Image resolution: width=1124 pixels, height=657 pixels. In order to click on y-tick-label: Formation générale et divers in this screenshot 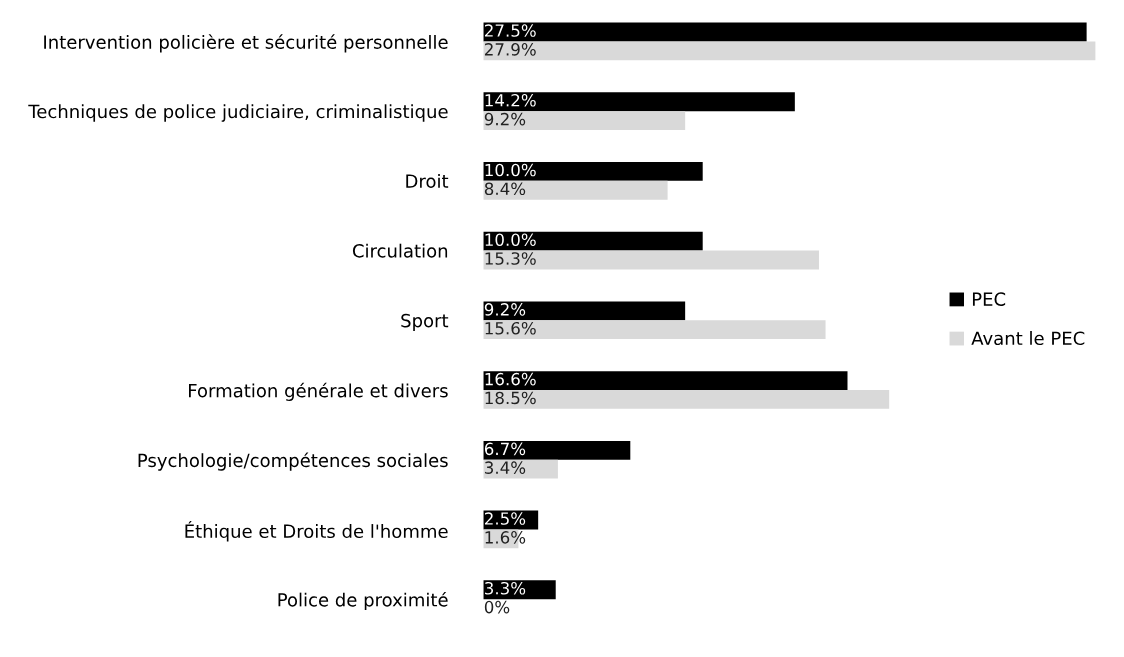, I will do `click(318, 391)`.